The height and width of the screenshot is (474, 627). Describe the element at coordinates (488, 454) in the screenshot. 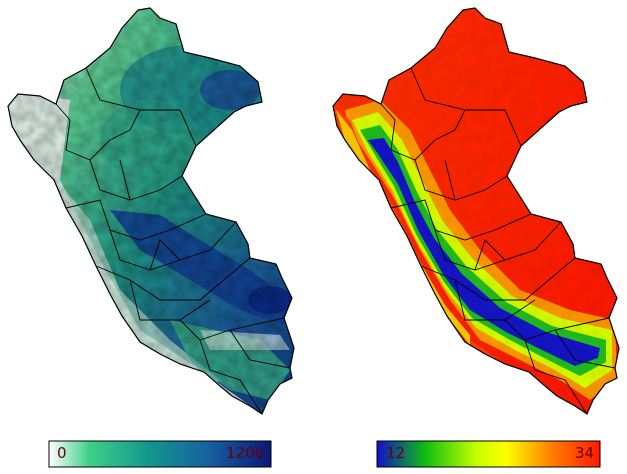

I see `temperature-colorbar` at that location.